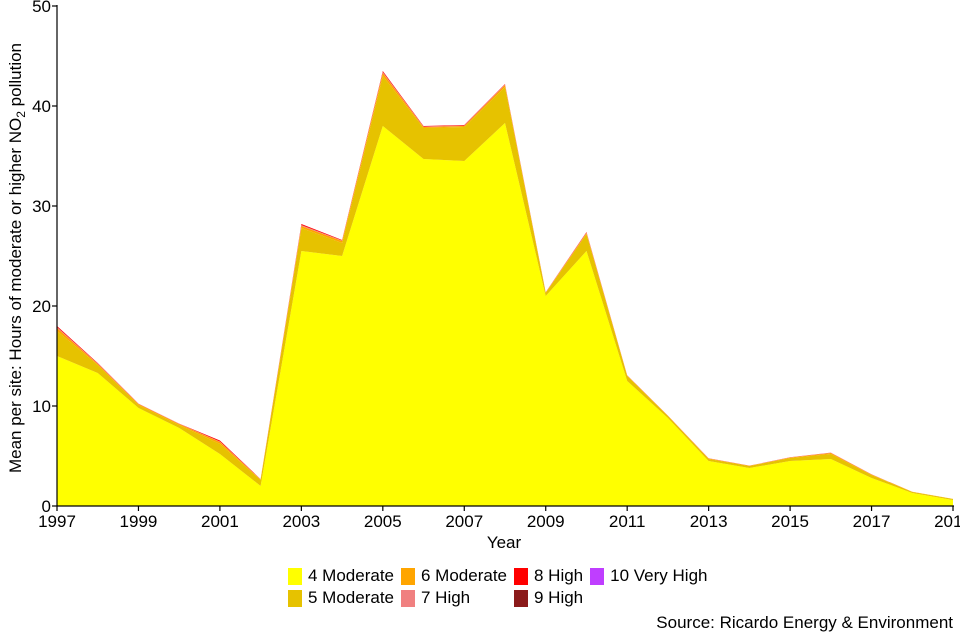  What do you see at coordinates (559, 575) in the screenshot?
I see `legend-label: 8 High` at bounding box center [559, 575].